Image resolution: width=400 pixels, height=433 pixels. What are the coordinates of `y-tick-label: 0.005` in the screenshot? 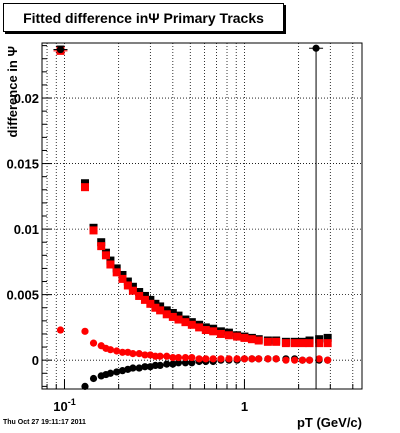 It's located at (22, 295).